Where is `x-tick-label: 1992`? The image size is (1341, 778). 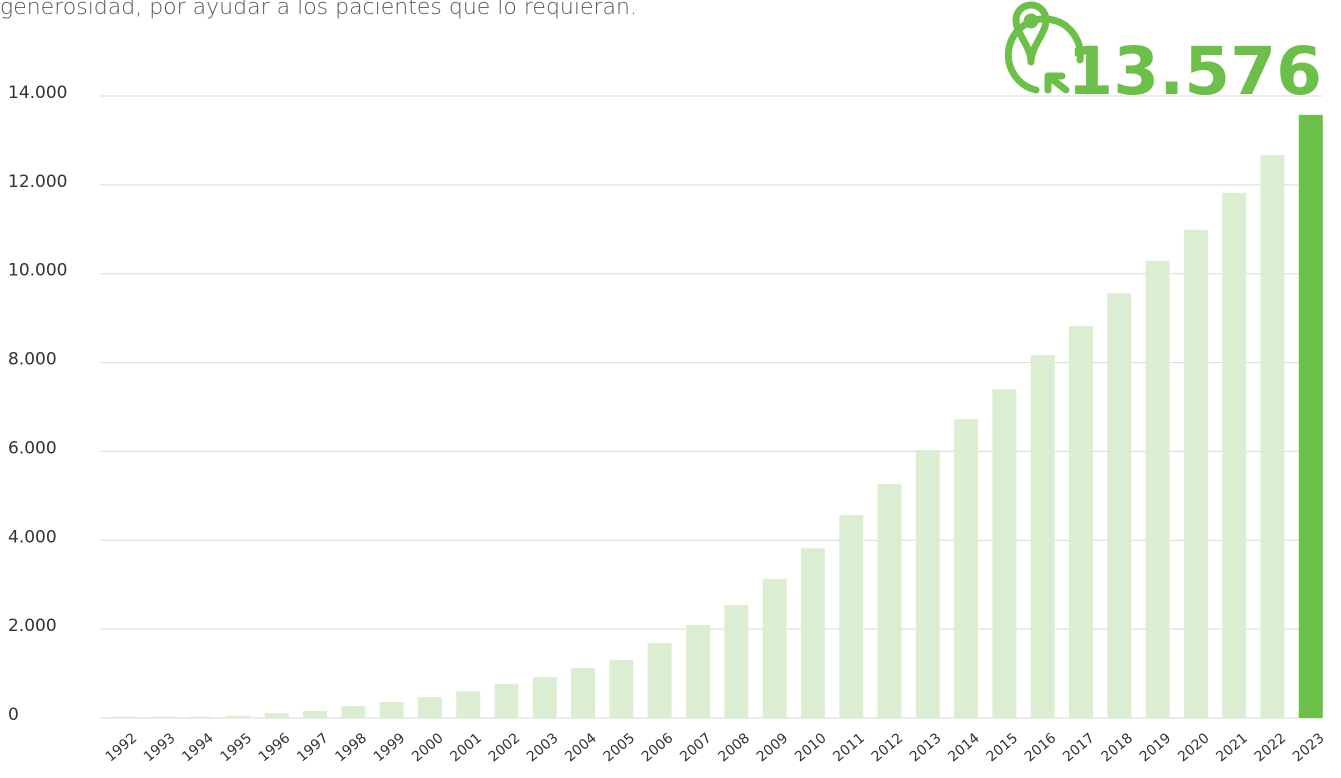
x-tick-label: 1992 is located at coordinates (122, 747).